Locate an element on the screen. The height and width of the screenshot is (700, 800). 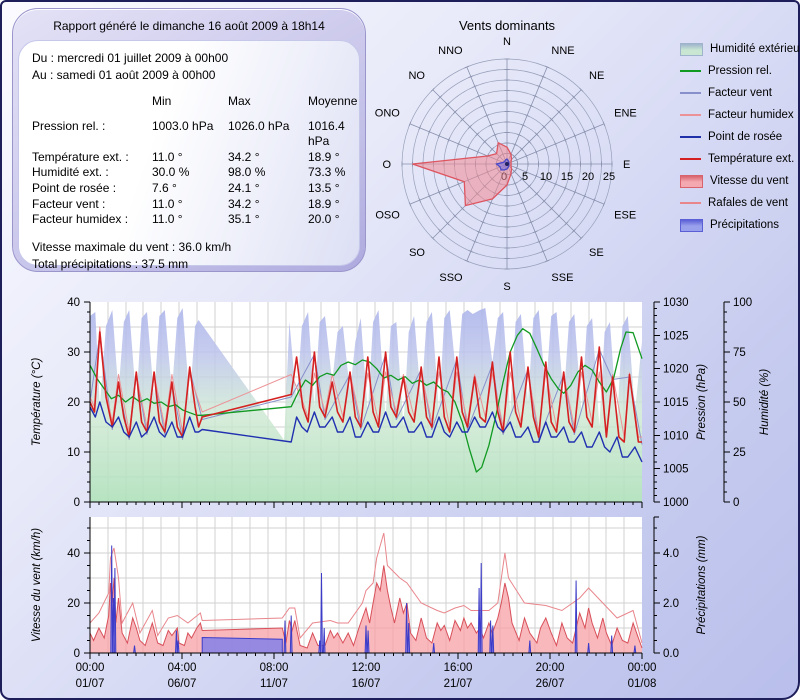
rose-direction-label: SO is located at coordinates (417, 253).